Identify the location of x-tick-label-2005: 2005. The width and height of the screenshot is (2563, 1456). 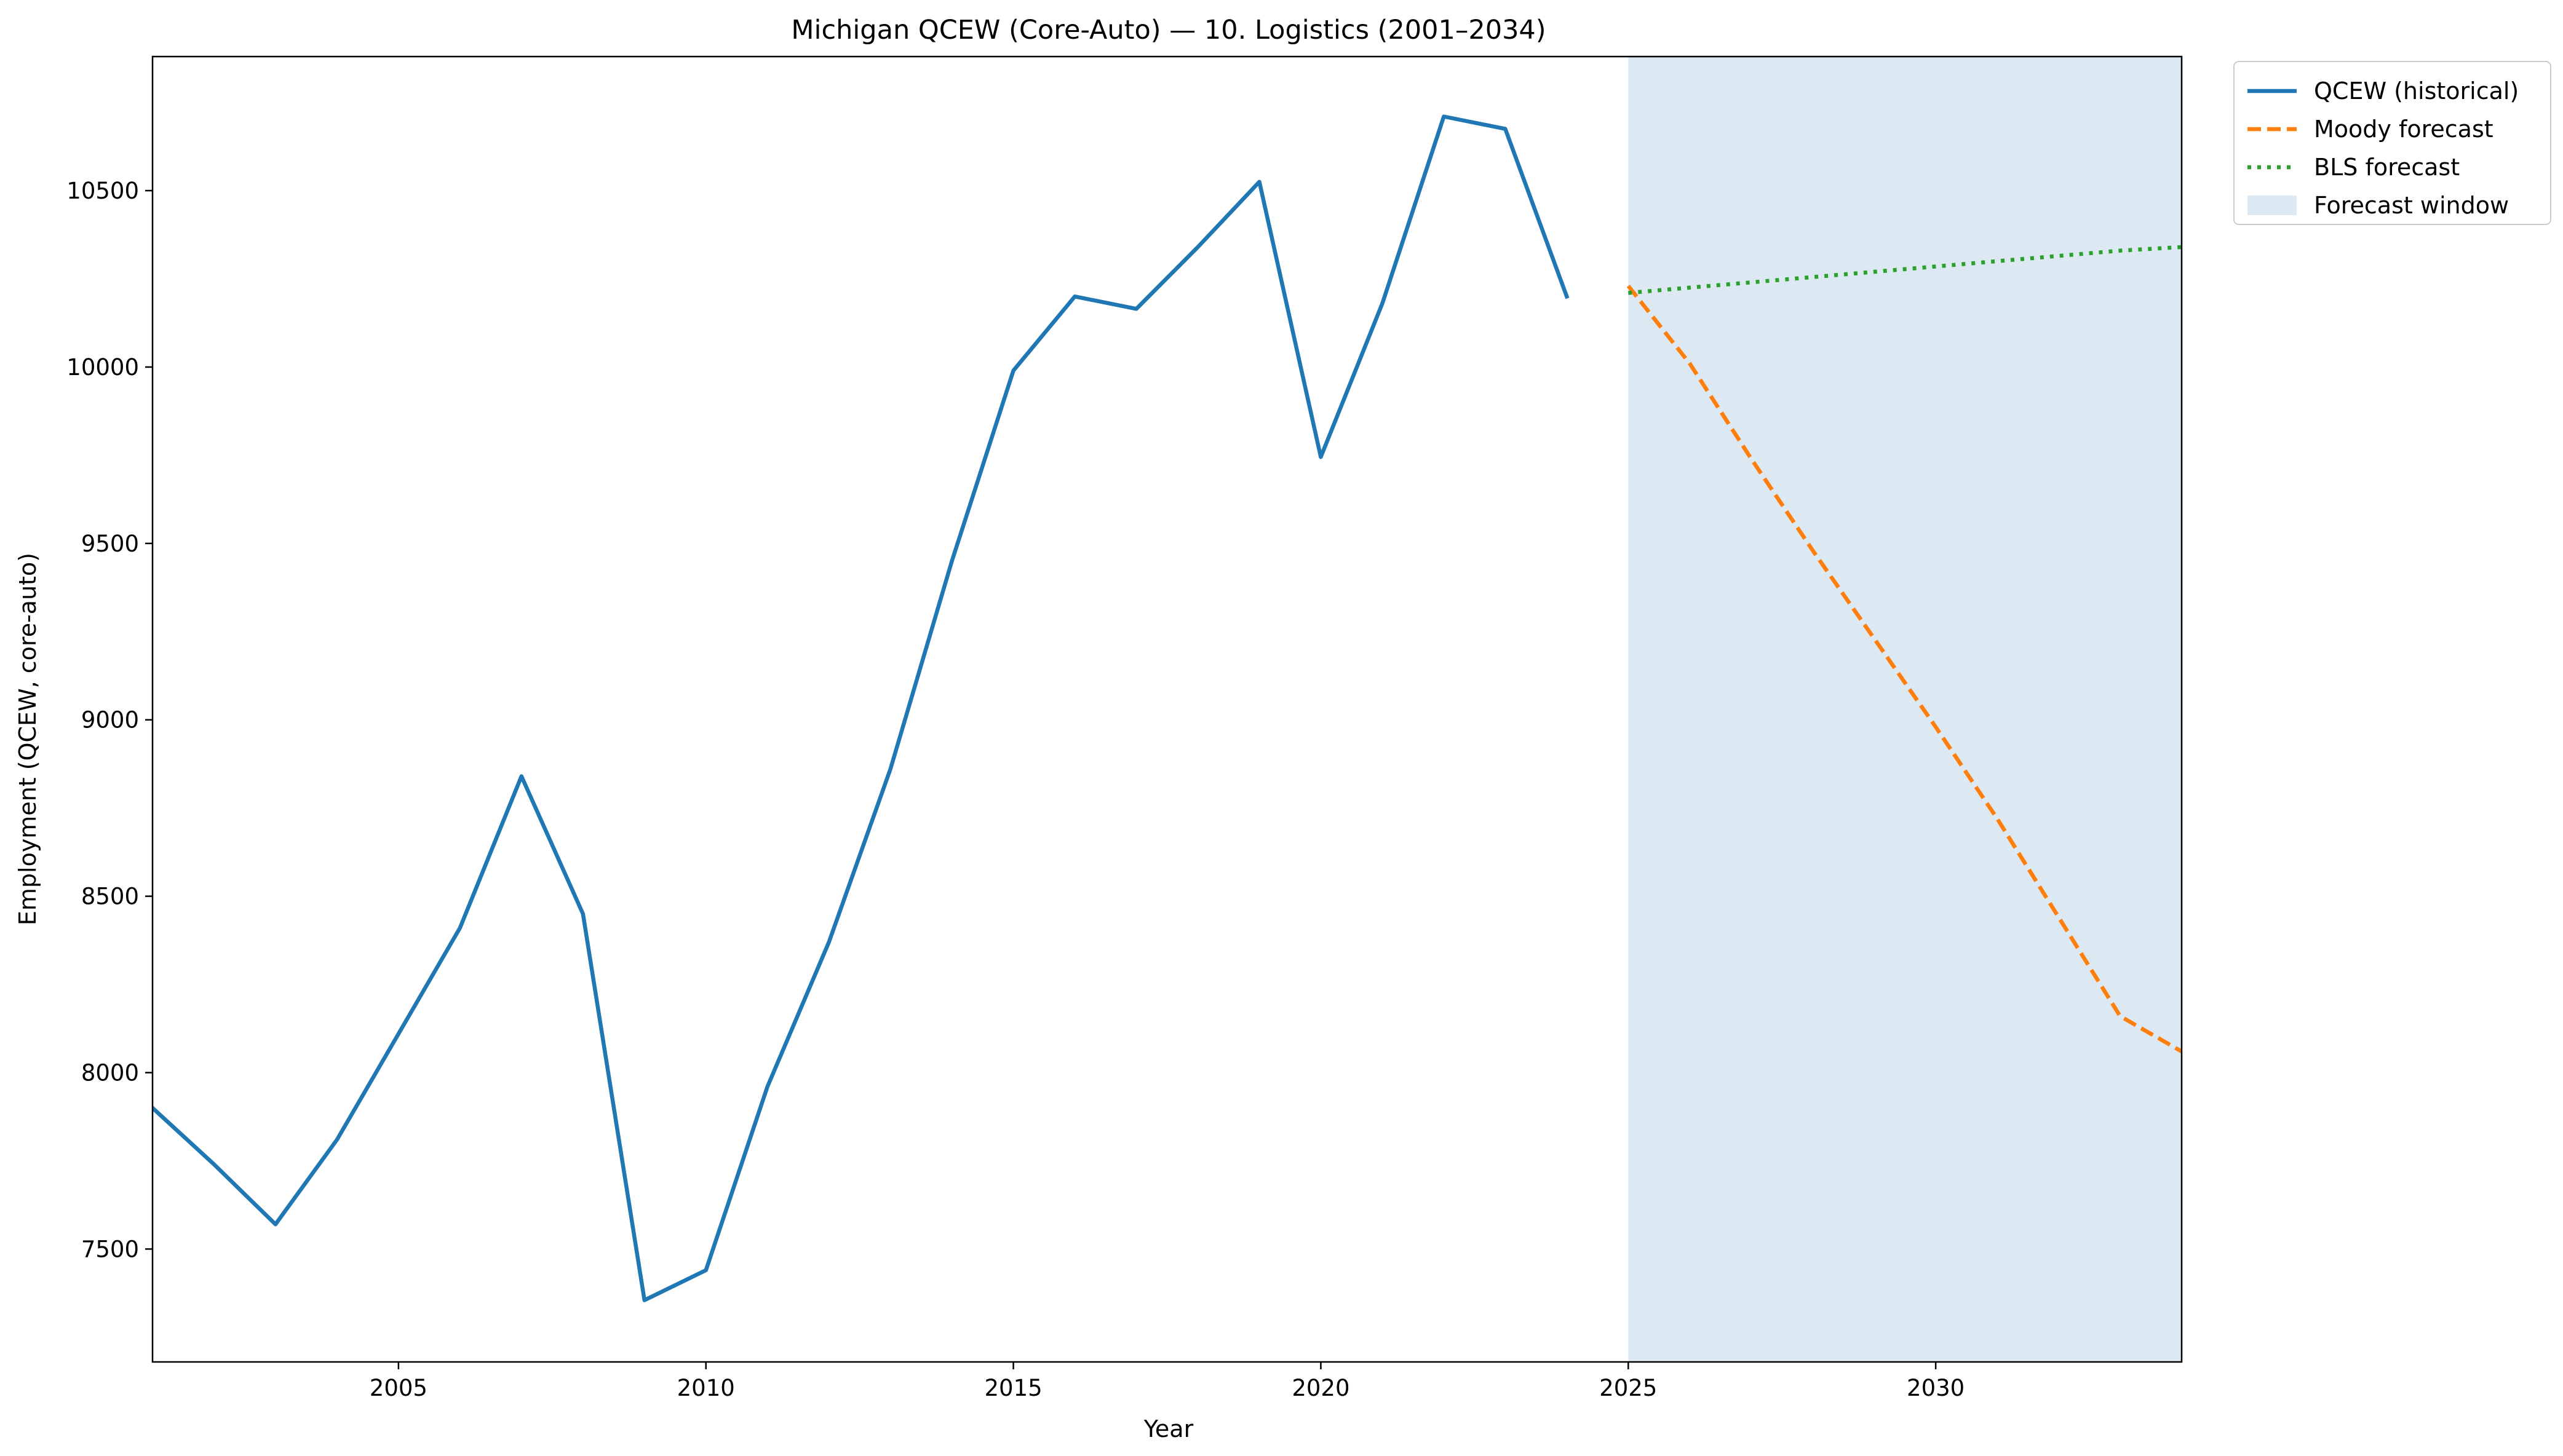
(398, 1388).